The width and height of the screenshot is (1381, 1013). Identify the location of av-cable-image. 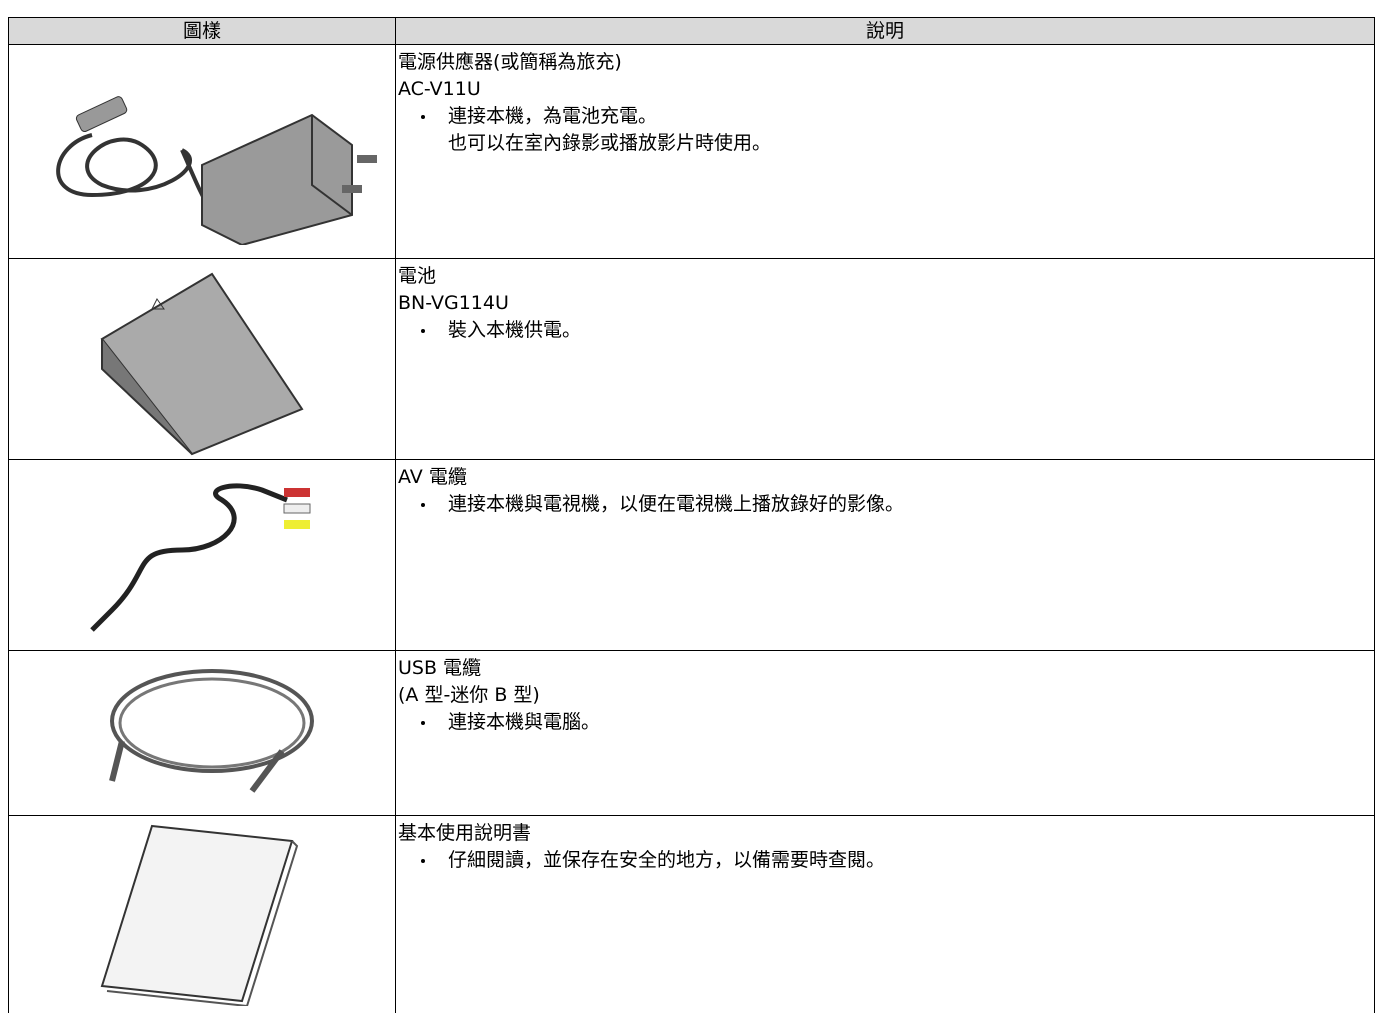
(200, 557).